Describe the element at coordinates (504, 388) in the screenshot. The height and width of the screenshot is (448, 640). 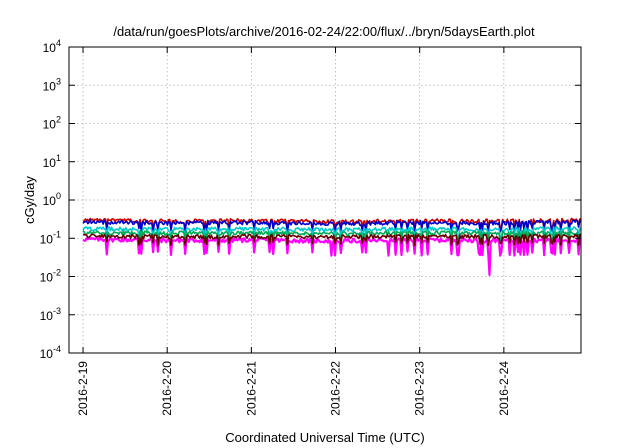
I see `x-tick-label: 2016-2-24` at that location.